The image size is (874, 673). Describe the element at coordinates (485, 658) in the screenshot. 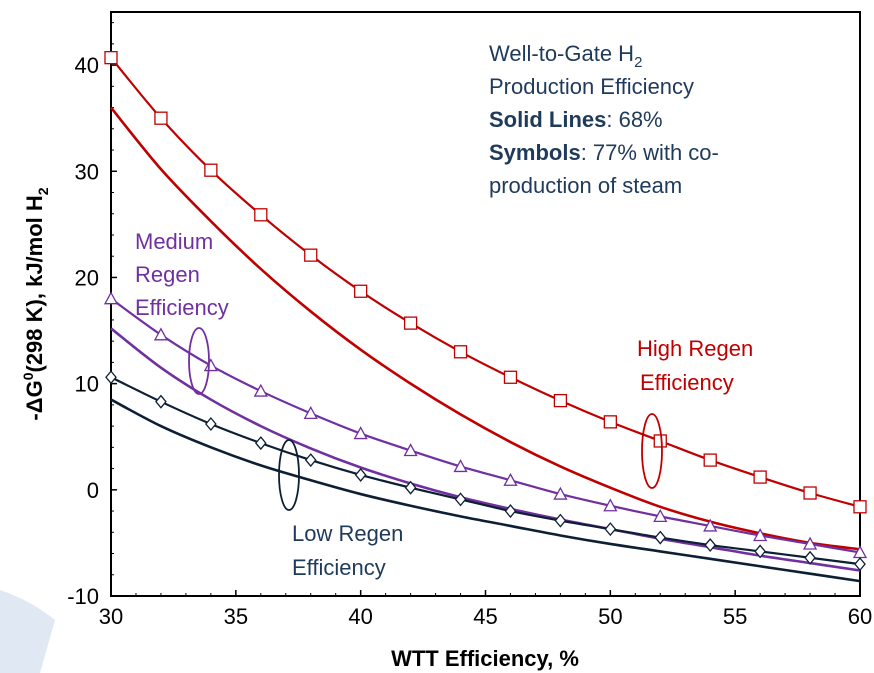

I see `x-axis-title: WTT Efficiency, %` at that location.